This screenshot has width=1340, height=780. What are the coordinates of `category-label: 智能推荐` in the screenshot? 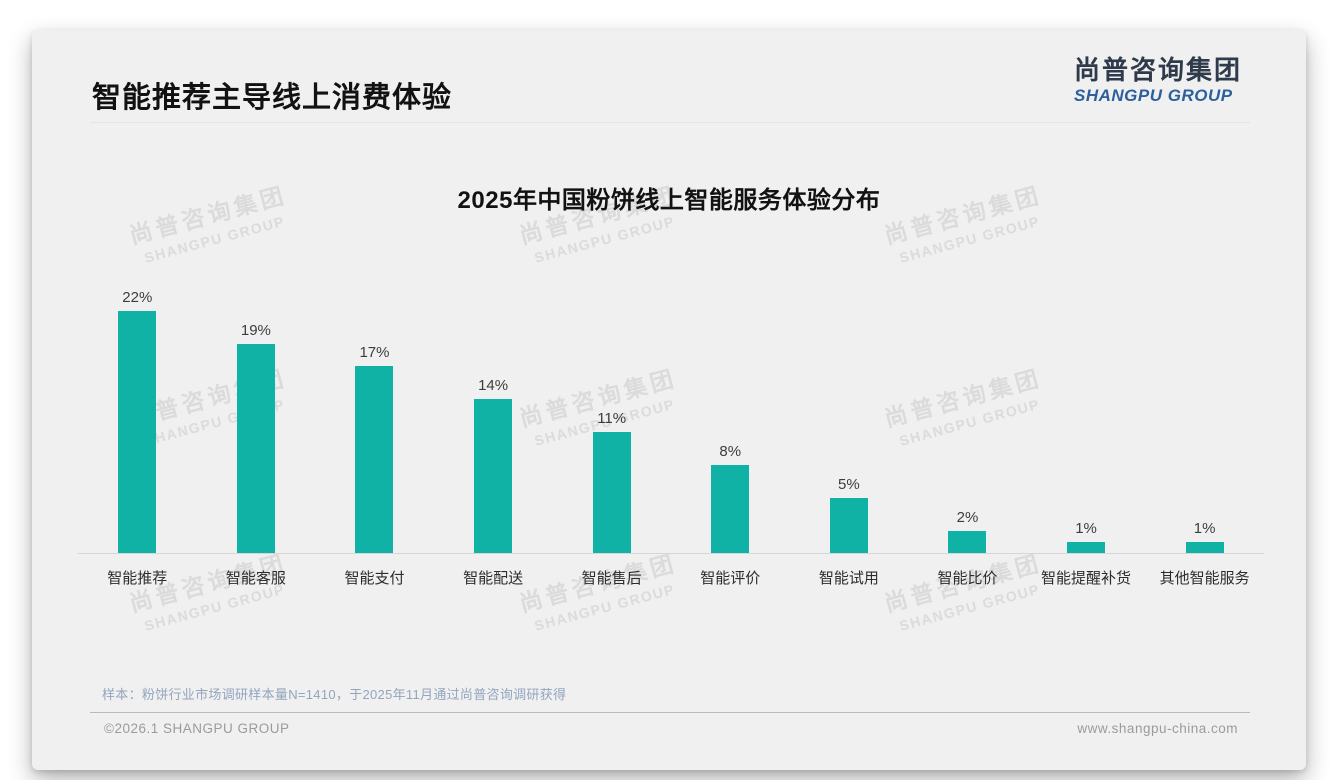 It's located at (137, 578).